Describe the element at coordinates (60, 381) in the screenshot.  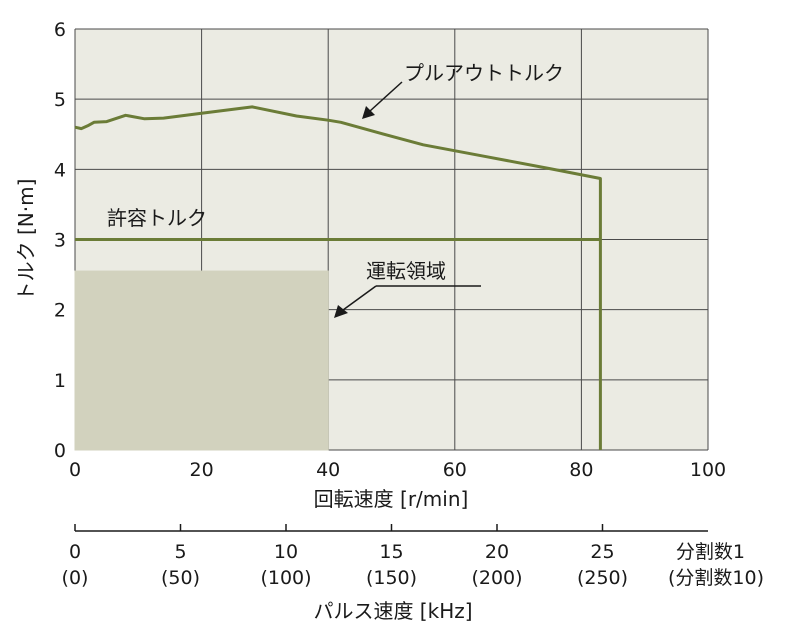
I see `y-tick-label: 1` at that location.